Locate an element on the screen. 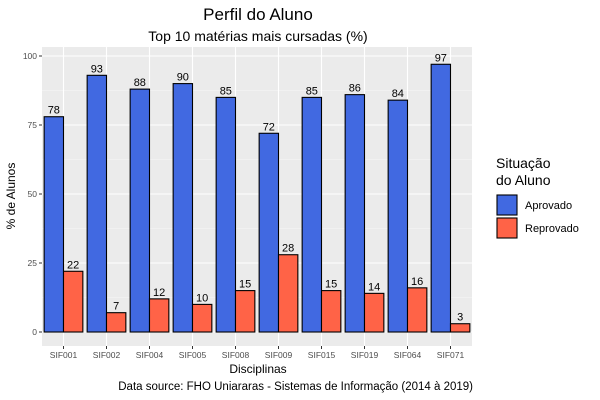  chart-title: Perfil do Aluno is located at coordinates (258, 14).